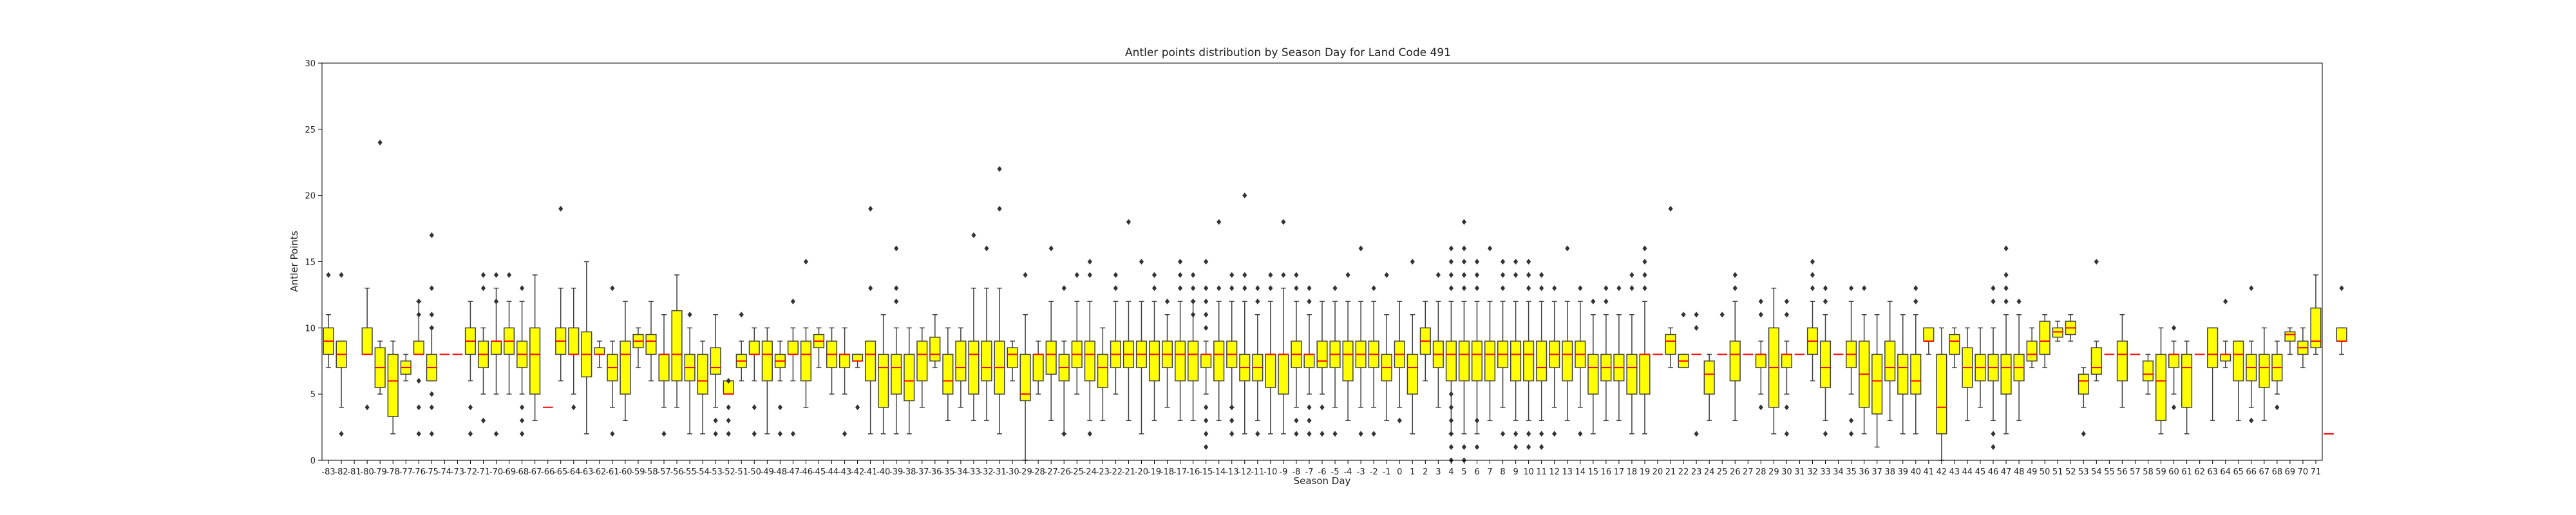  I want to click on box--72, so click(470, 369).